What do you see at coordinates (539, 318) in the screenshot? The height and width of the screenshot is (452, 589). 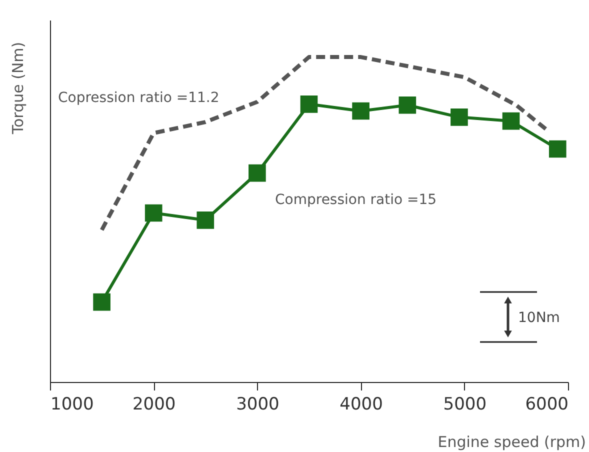 I see `annotation: 10Nm` at bounding box center [539, 318].